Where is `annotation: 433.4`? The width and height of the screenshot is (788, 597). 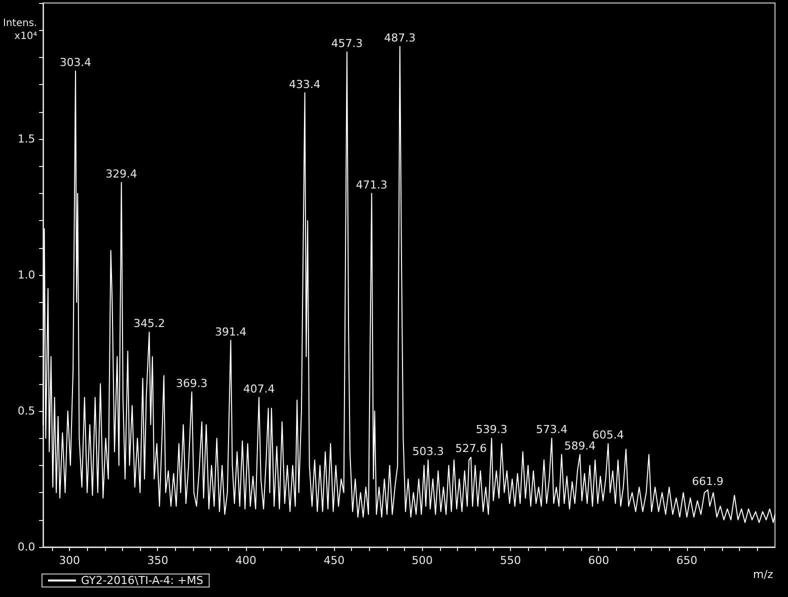
annotation: 433.4 is located at coordinates (305, 84).